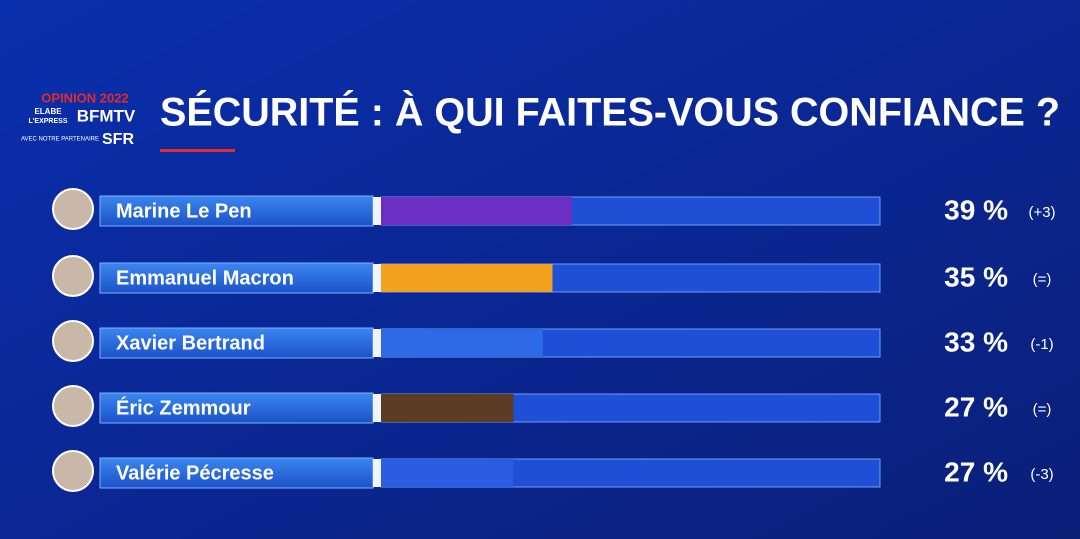  Describe the element at coordinates (118, 139) in the screenshot. I see `partner: SFR` at that location.